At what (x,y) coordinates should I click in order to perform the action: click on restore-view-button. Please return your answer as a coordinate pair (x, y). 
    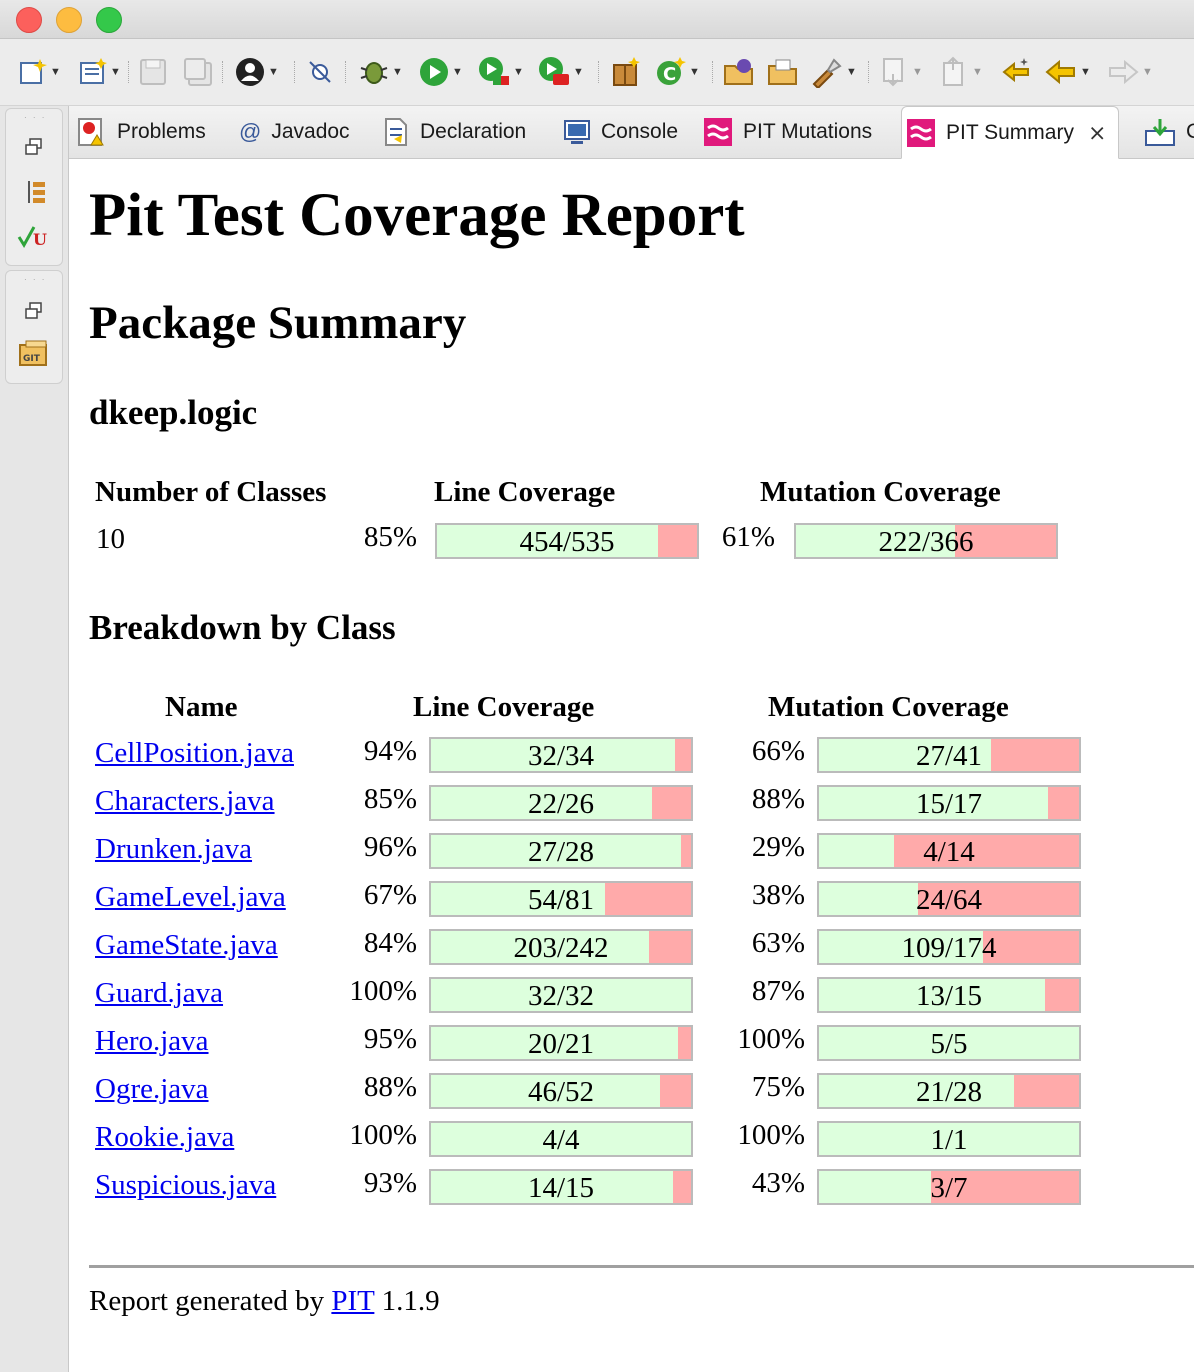
    Looking at the image, I should click on (34, 149).